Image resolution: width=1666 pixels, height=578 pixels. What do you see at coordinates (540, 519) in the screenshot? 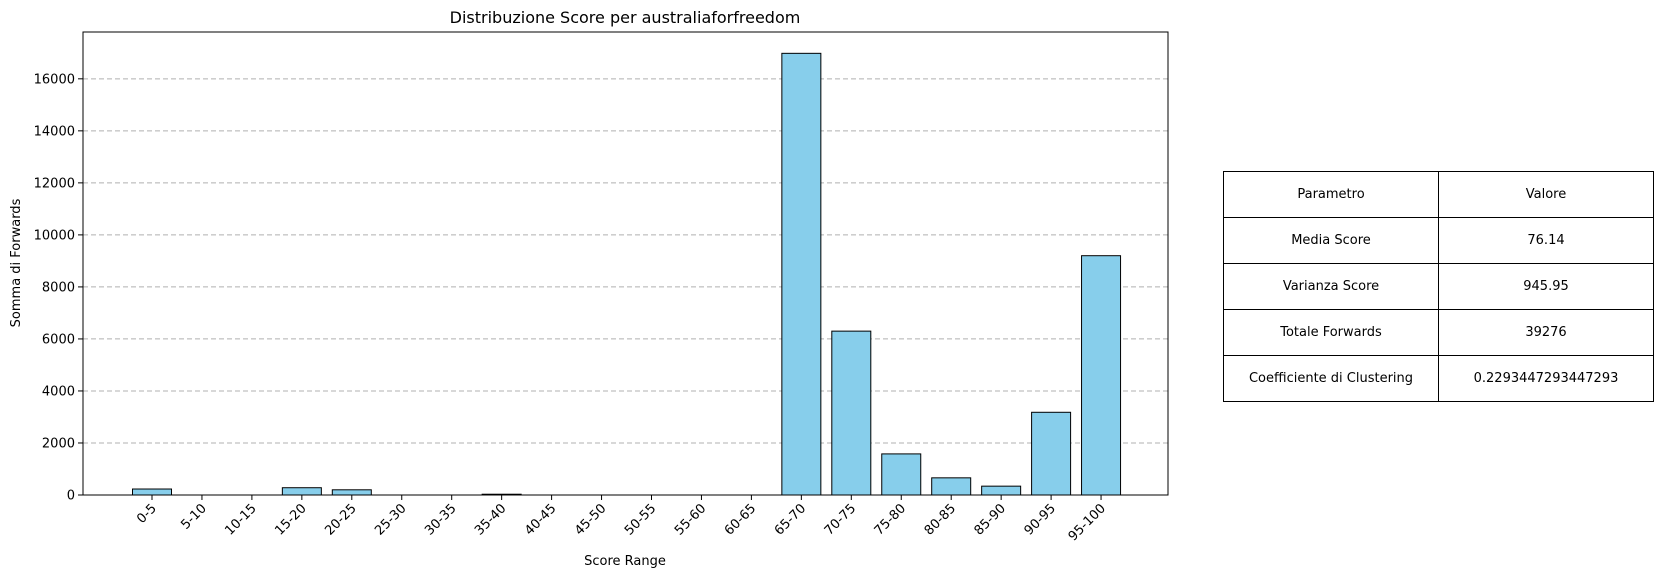
I see `x-tick-label: 40-45` at bounding box center [540, 519].